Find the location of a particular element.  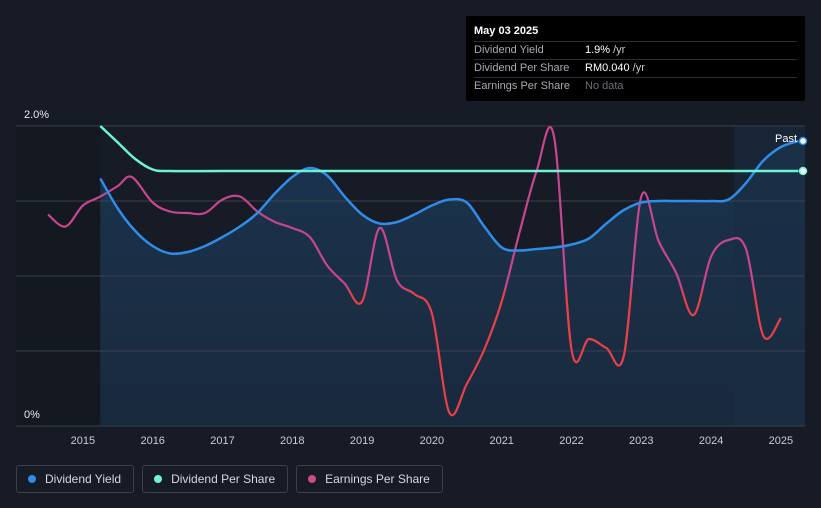

tooltip-row-dividend-per-share: Dividend Per Share RM0.040 /yr is located at coordinates (635, 68).